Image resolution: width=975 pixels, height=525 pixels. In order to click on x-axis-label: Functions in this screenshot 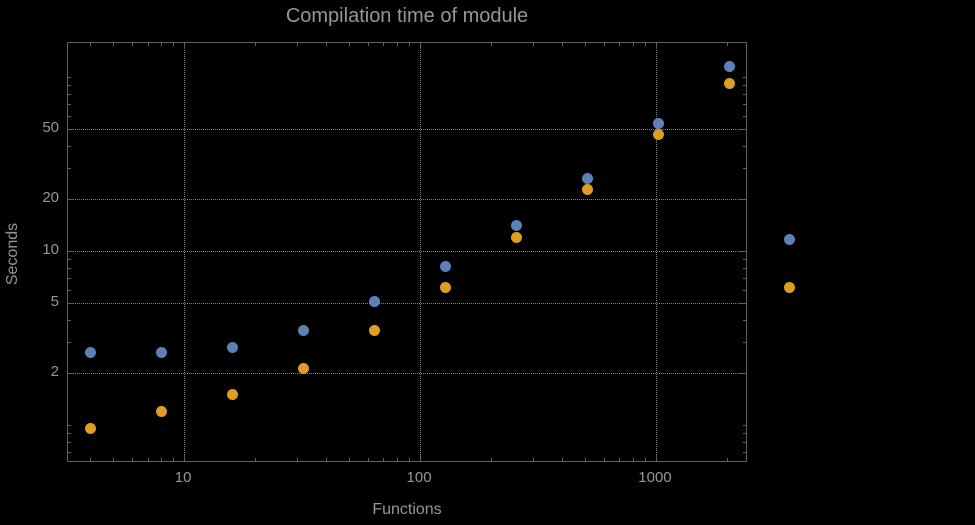, I will do `click(407, 509)`.